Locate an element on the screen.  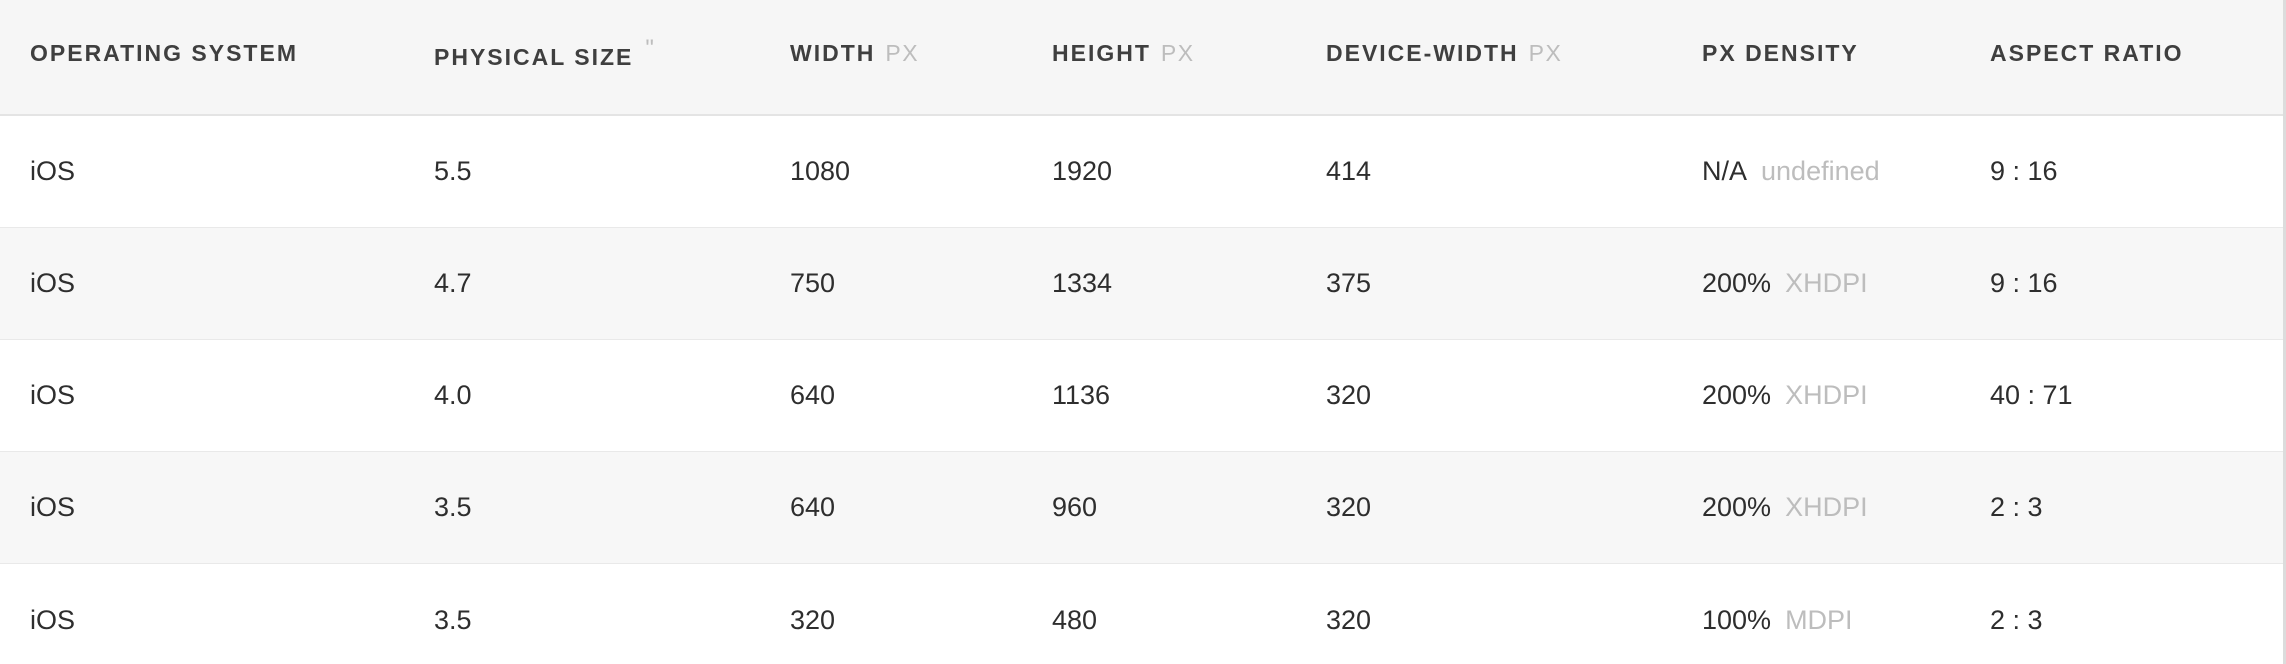
header-aspect-ratio: ASPECT RATIO is located at coordinates (2087, 55).